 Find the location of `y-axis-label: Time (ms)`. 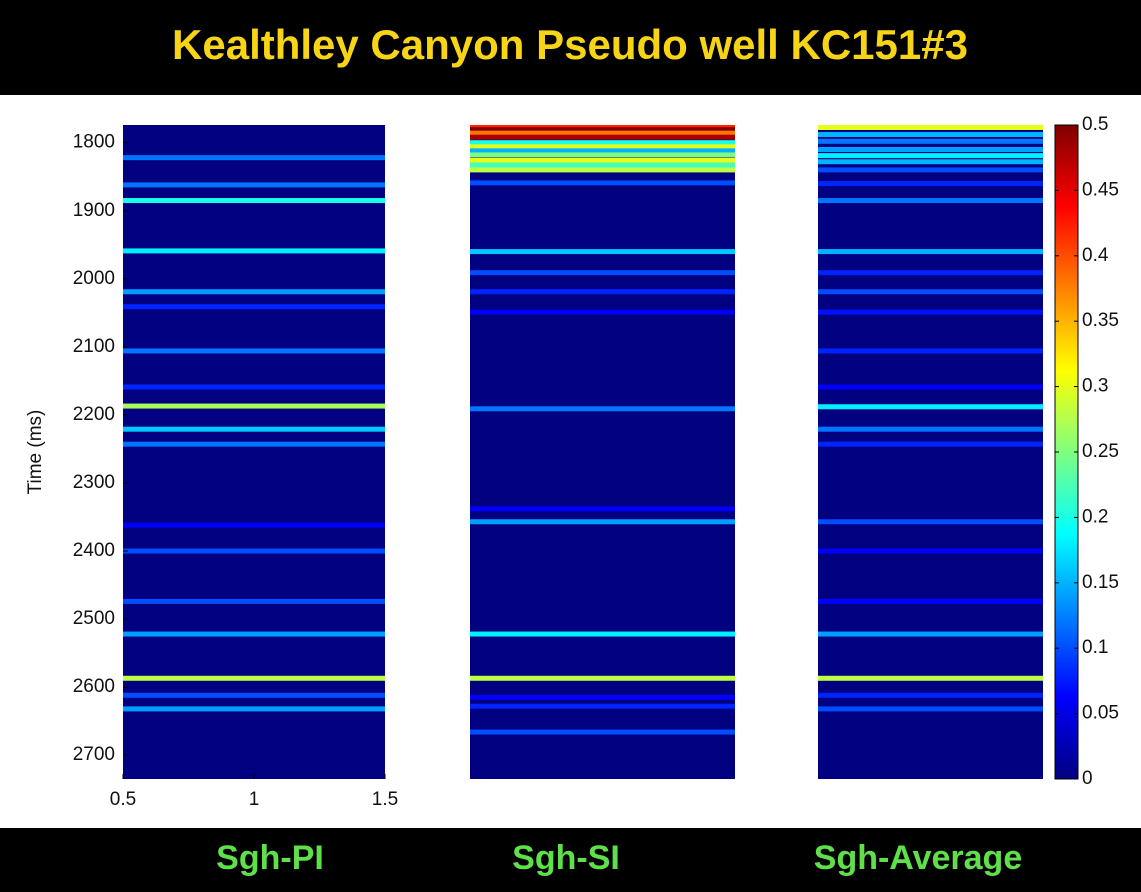

y-axis-label: Time (ms) is located at coordinates (35, 452).